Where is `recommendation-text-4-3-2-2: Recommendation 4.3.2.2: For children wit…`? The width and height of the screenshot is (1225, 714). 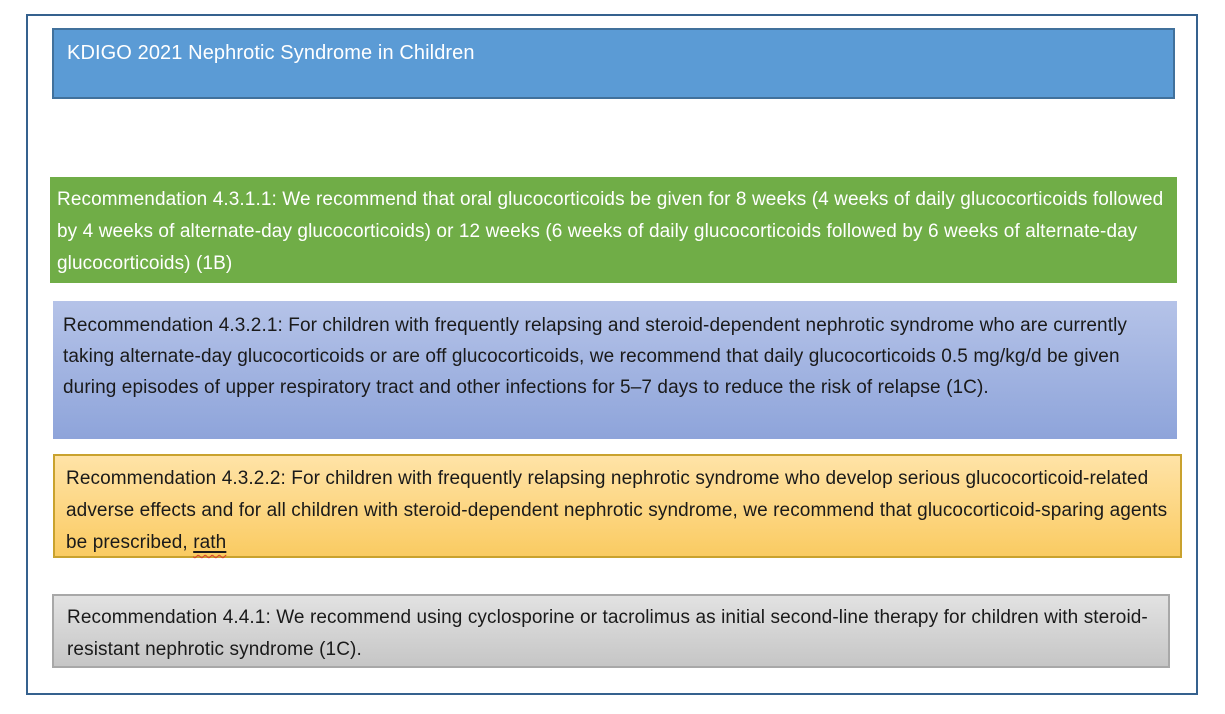 recommendation-text-4-3-2-2: Recommendation 4.3.2.2: For children wit… is located at coordinates (617, 510).